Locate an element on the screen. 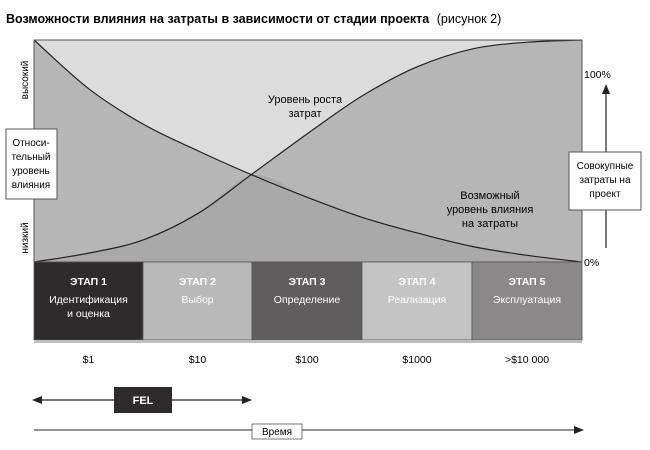 This screenshot has height=450, width=650. stage-2: ЭТАП 2 Выбор is located at coordinates (197, 301).